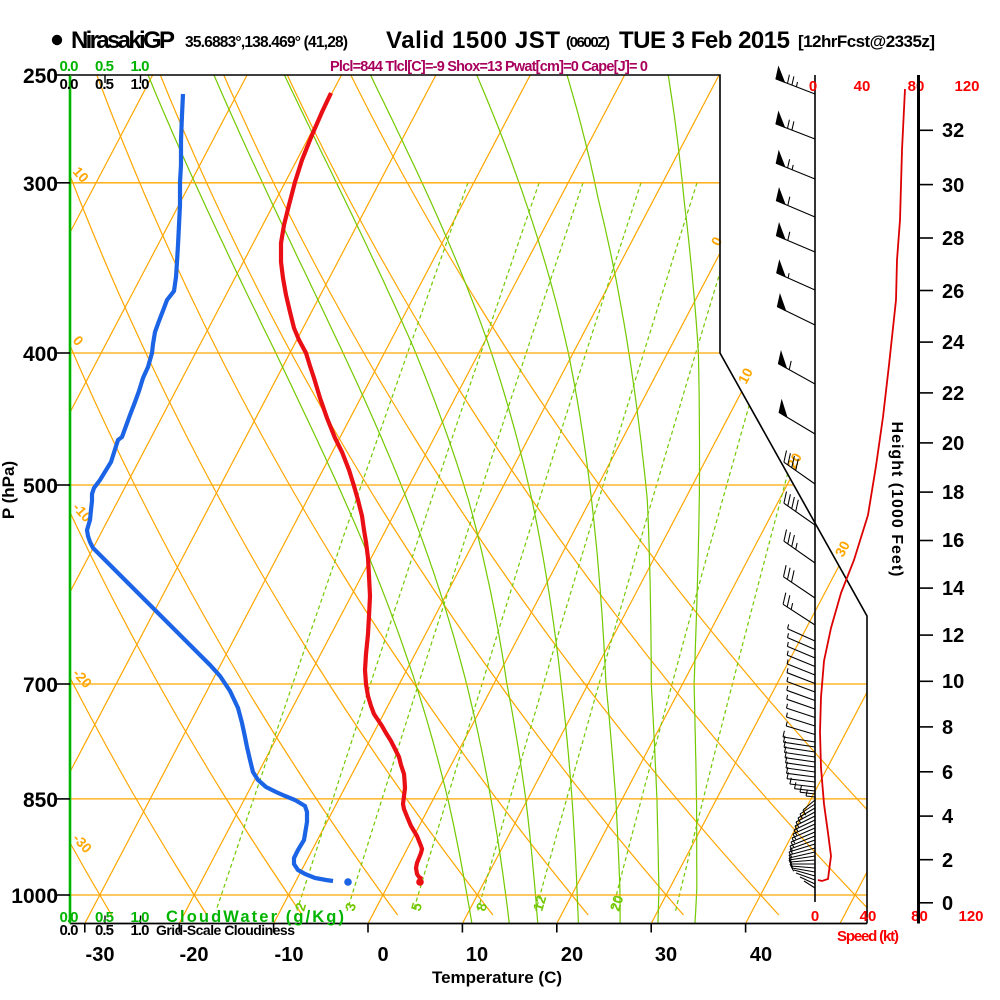 The width and height of the screenshot is (1000, 1000). I want to click on svg-text: 18, so click(953, 493).